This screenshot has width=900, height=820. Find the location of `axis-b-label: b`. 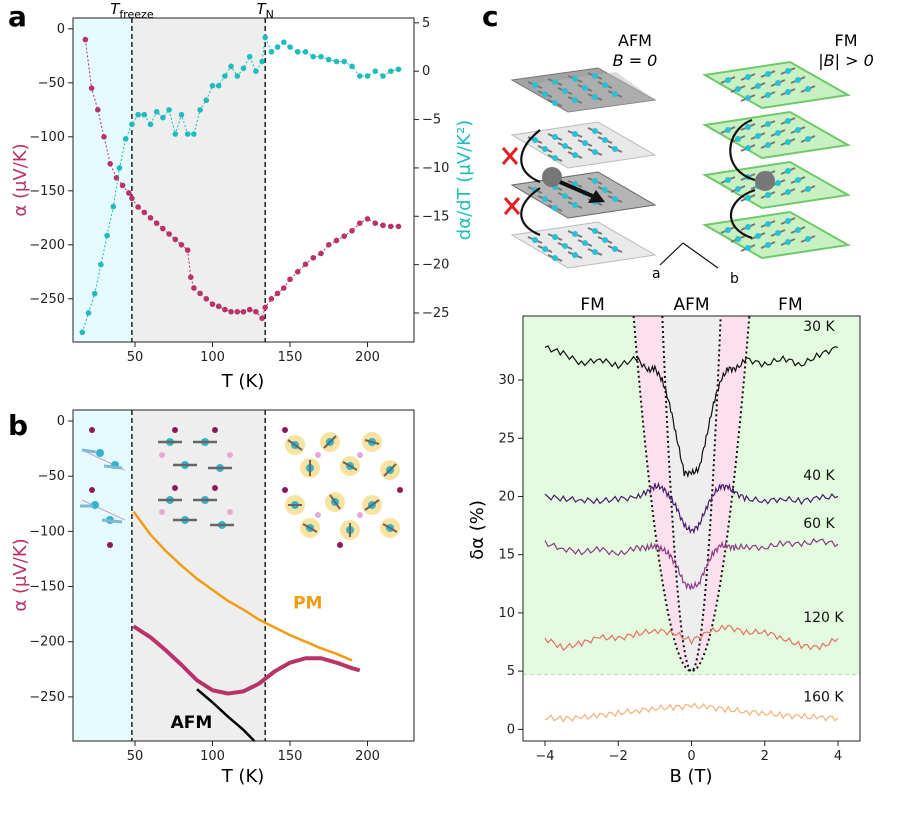

axis-b-label: b is located at coordinates (734, 279).